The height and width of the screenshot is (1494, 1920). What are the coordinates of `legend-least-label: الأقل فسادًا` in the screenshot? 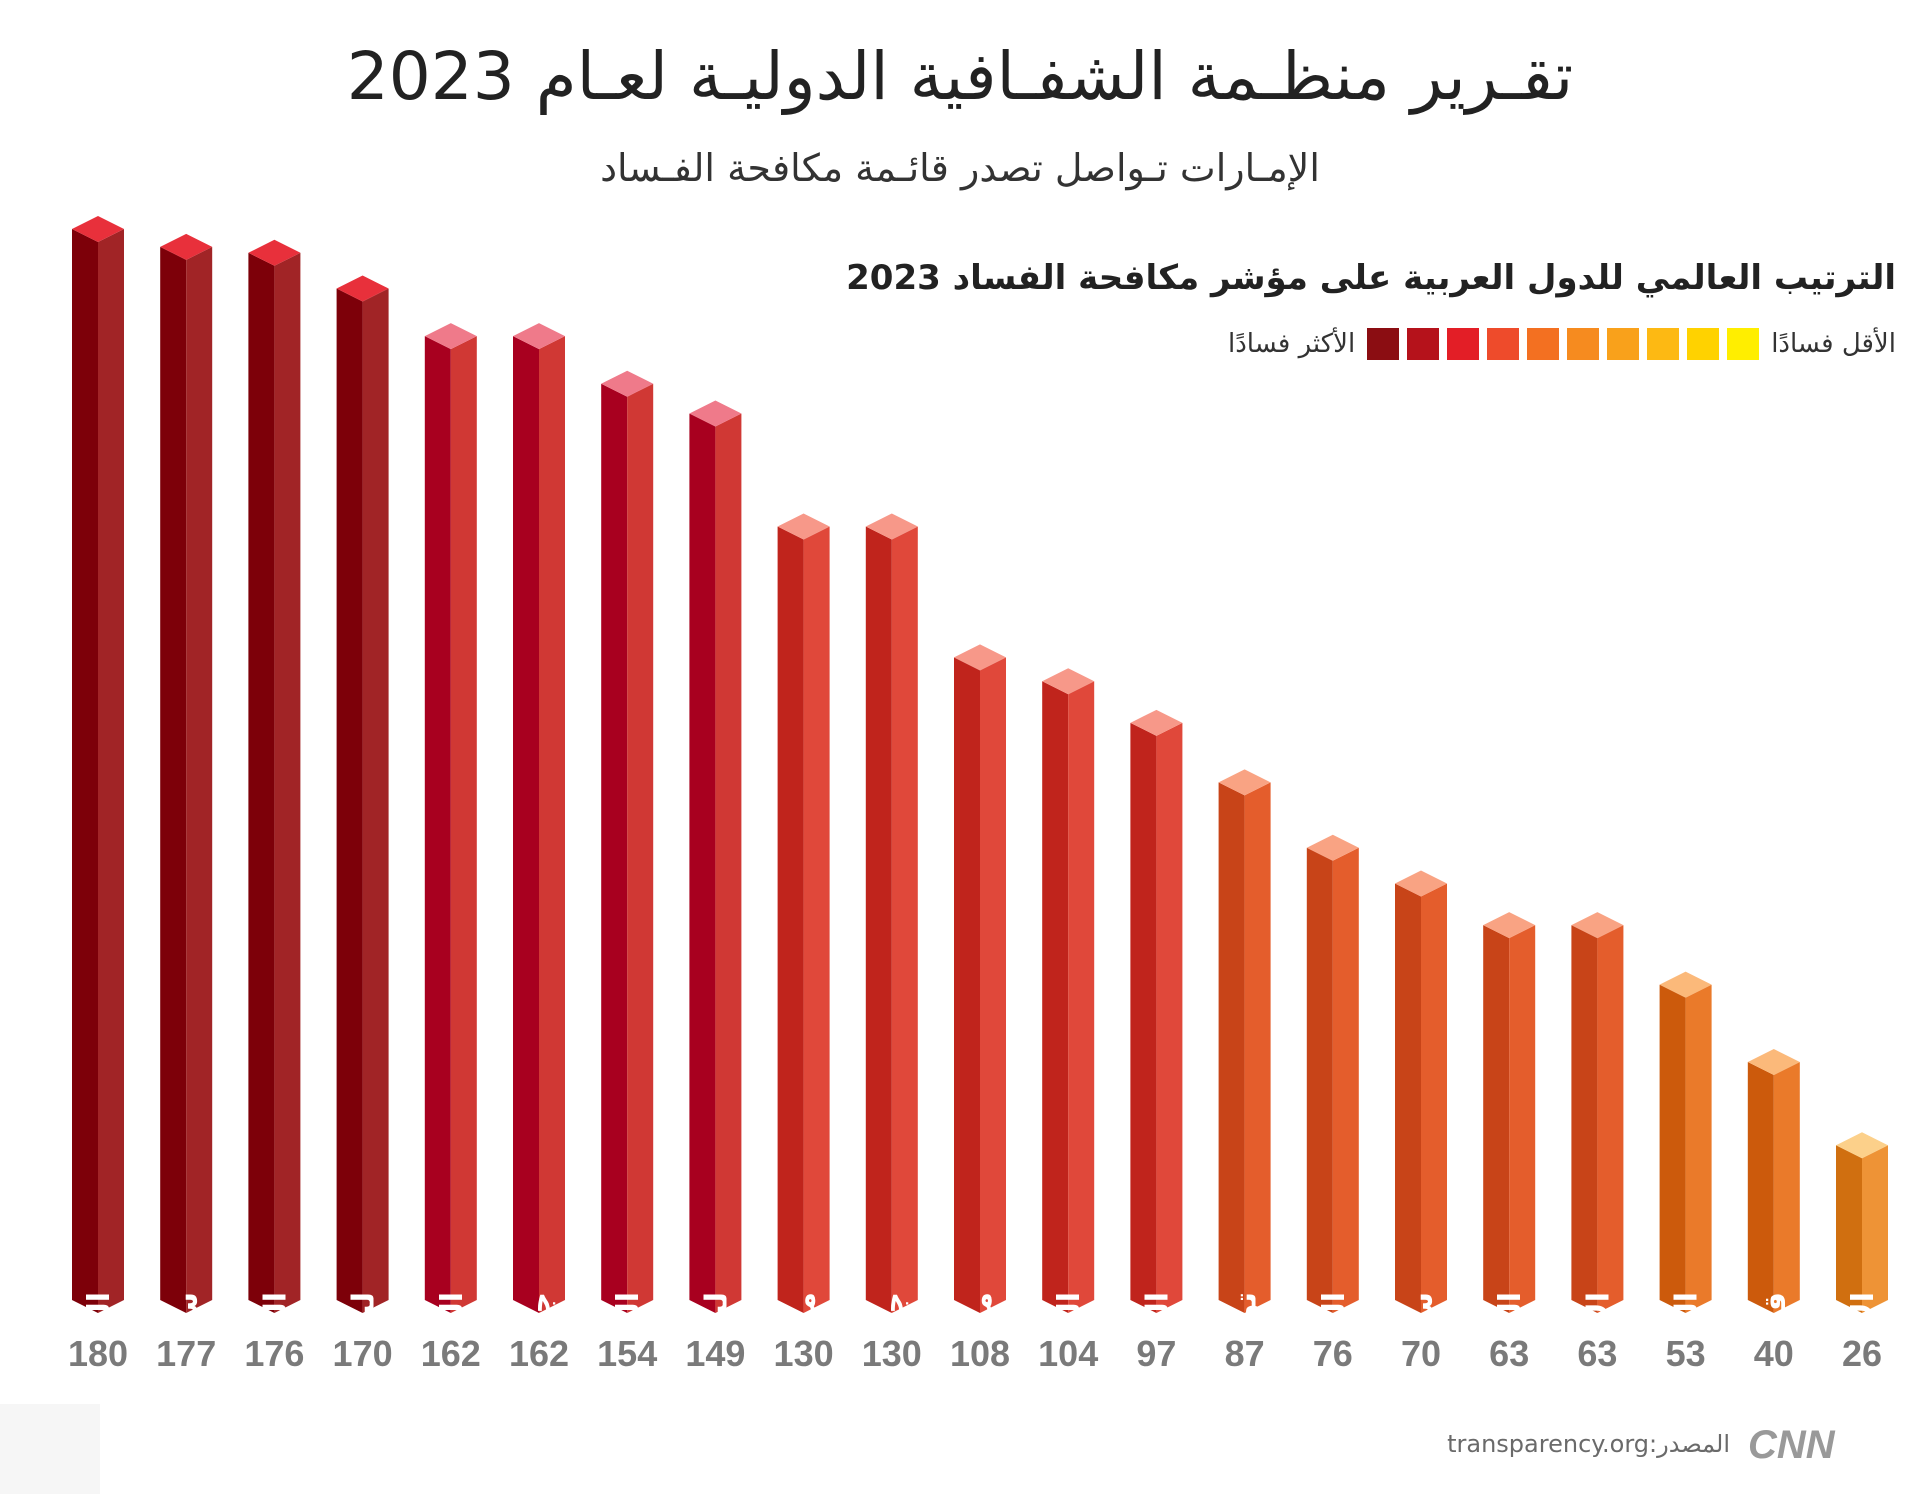 It's located at (1833, 344).